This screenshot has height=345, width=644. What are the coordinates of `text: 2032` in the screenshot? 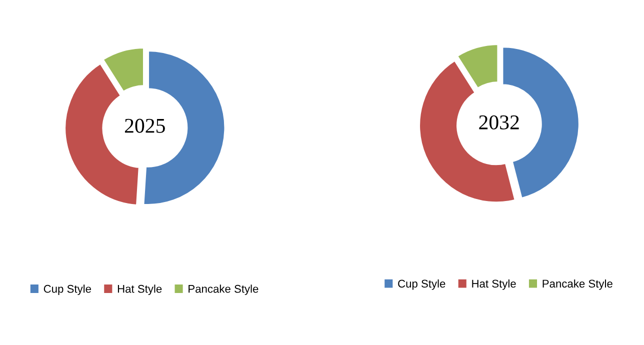 It's located at (499, 122).